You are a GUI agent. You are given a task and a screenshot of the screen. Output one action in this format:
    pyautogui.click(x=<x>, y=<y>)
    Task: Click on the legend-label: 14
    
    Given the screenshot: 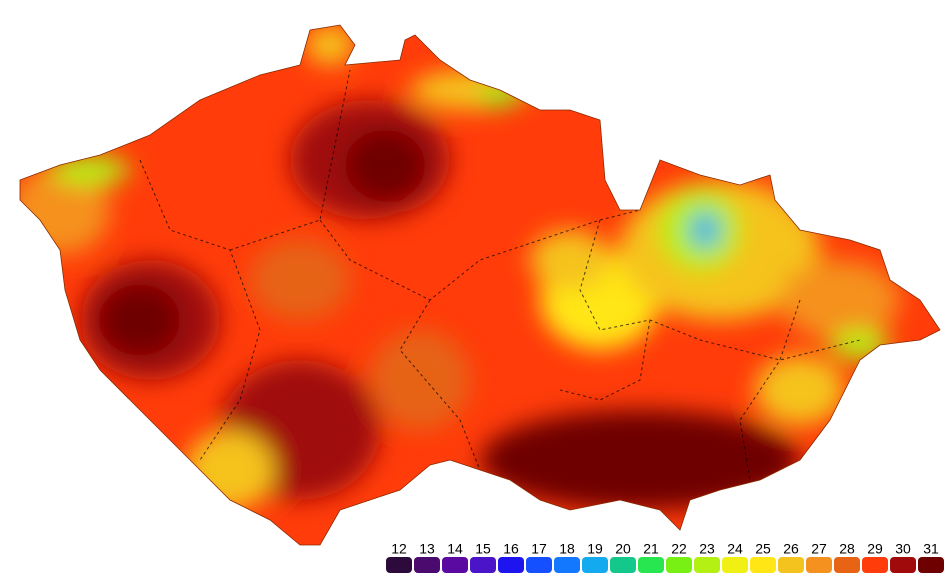 What is the action you would take?
    pyautogui.click(x=455, y=549)
    